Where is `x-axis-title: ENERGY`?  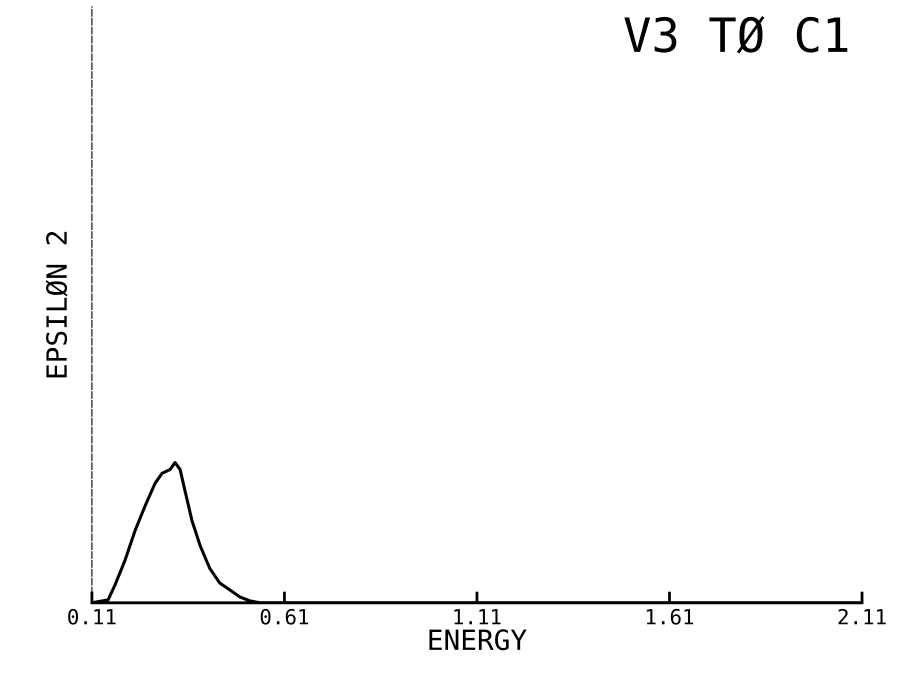
x-axis-title: ENERGY is located at coordinates (478, 639).